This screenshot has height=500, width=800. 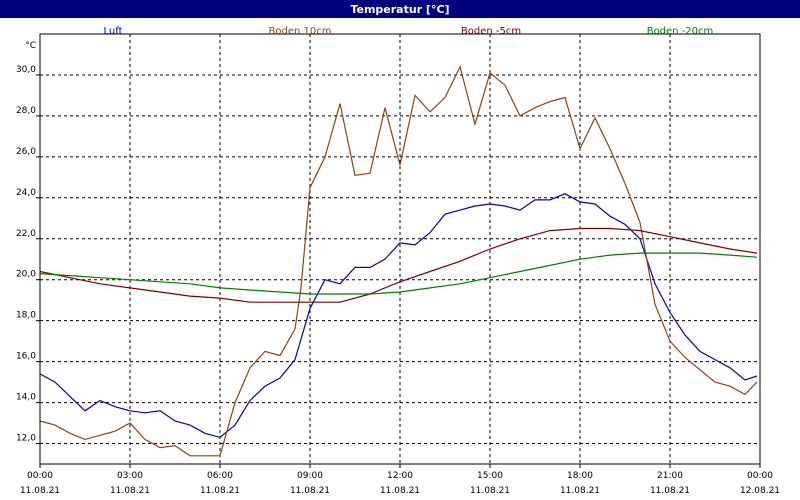 I want to click on x-tick-time-label: 18:00, so click(x=580, y=476).